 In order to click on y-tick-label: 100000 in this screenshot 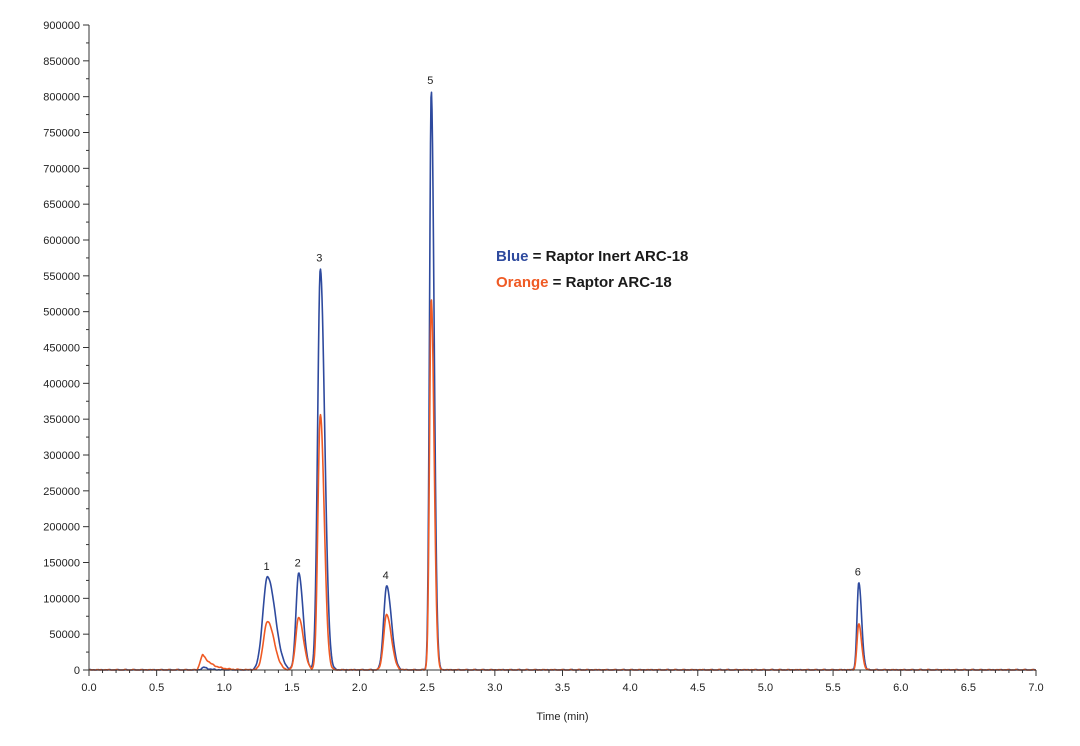, I will do `click(61, 599)`.